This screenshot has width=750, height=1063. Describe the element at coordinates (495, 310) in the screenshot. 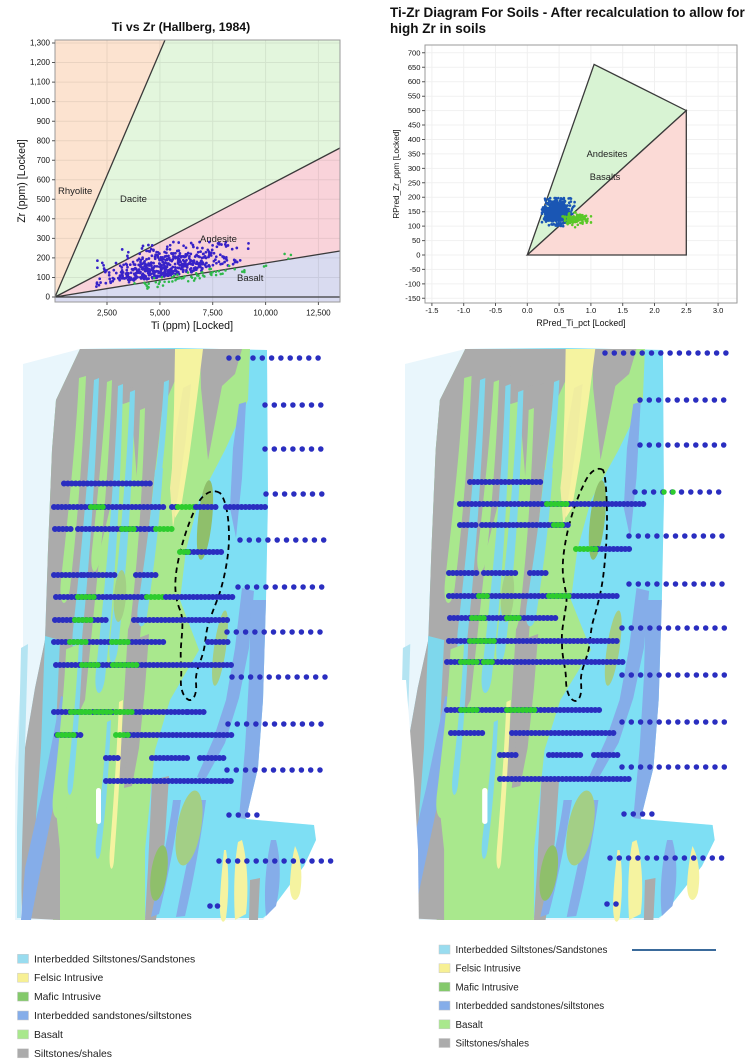

I see `svg-text: -0.5` at that location.